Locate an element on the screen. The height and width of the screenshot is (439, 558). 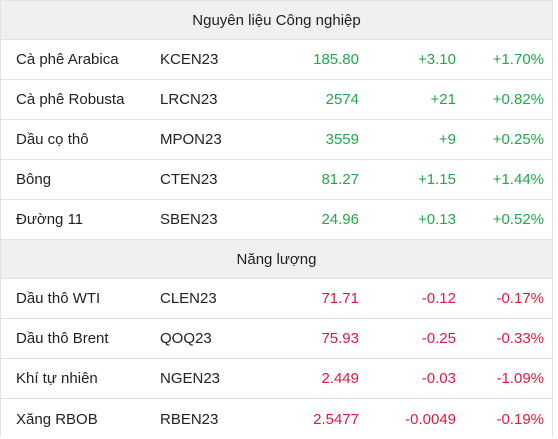
commodity-change-pct: +0.25% is located at coordinates (518, 139).